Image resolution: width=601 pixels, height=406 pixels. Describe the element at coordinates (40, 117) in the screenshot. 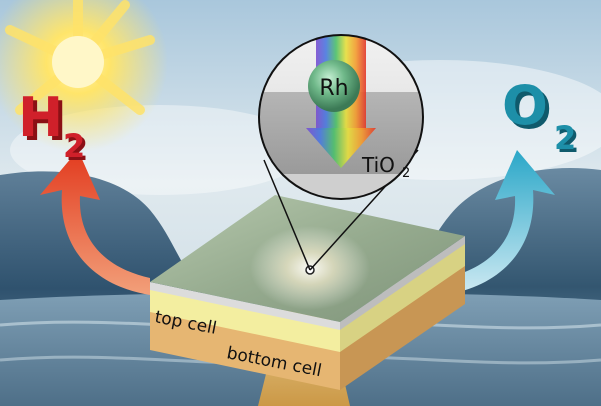

I see `hydrogen-symbol: H` at that location.